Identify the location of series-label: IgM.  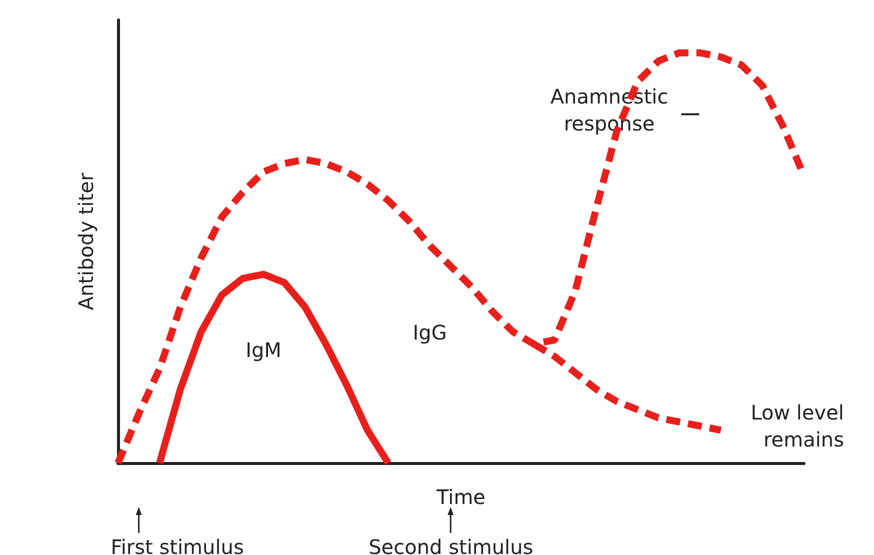
(264, 350).